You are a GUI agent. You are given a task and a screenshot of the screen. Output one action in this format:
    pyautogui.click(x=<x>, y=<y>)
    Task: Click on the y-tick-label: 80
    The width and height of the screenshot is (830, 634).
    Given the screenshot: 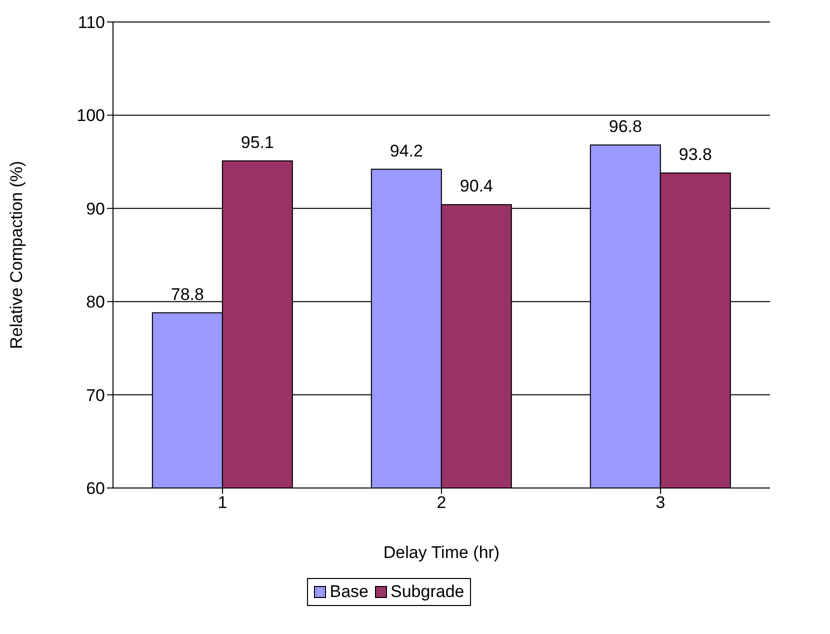 What is the action you would take?
    pyautogui.click(x=95, y=302)
    